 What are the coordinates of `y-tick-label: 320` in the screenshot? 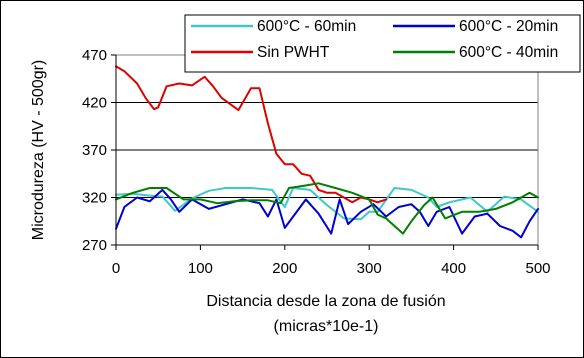 It's located at (94, 198).